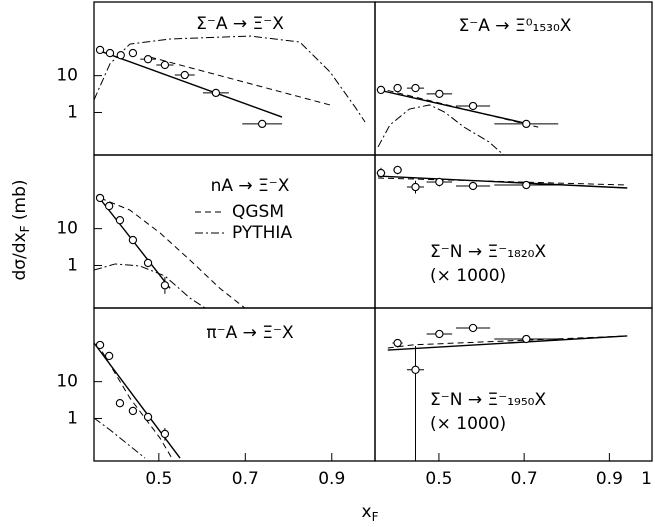 This screenshot has height=527, width=655. Describe the element at coordinates (646, 479) in the screenshot. I see `x-tick-label: 1` at that location.